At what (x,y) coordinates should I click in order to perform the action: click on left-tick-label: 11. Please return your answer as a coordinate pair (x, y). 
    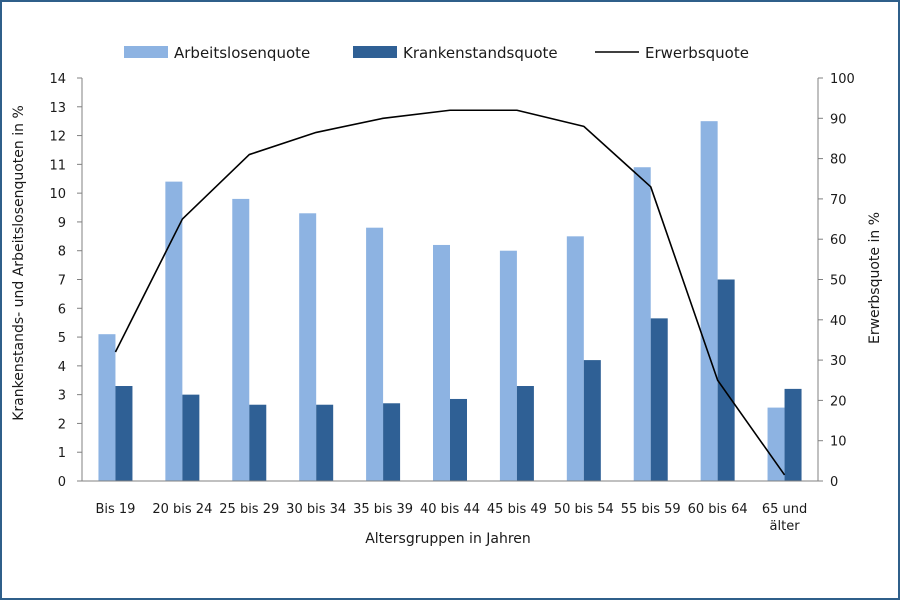
    Looking at the image, I should click on (57, 165).